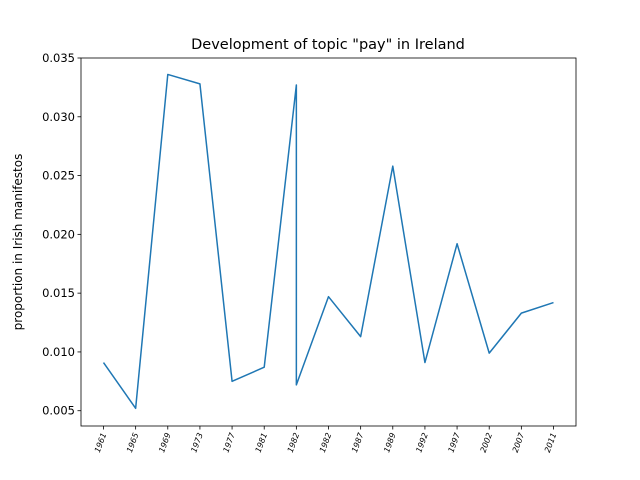 This screenshot has height=480, width=640. What do you see at coordinates (455, 442) in the screenshot?
I see `x-tick-label: 1997` at bounding box center [455, 442].